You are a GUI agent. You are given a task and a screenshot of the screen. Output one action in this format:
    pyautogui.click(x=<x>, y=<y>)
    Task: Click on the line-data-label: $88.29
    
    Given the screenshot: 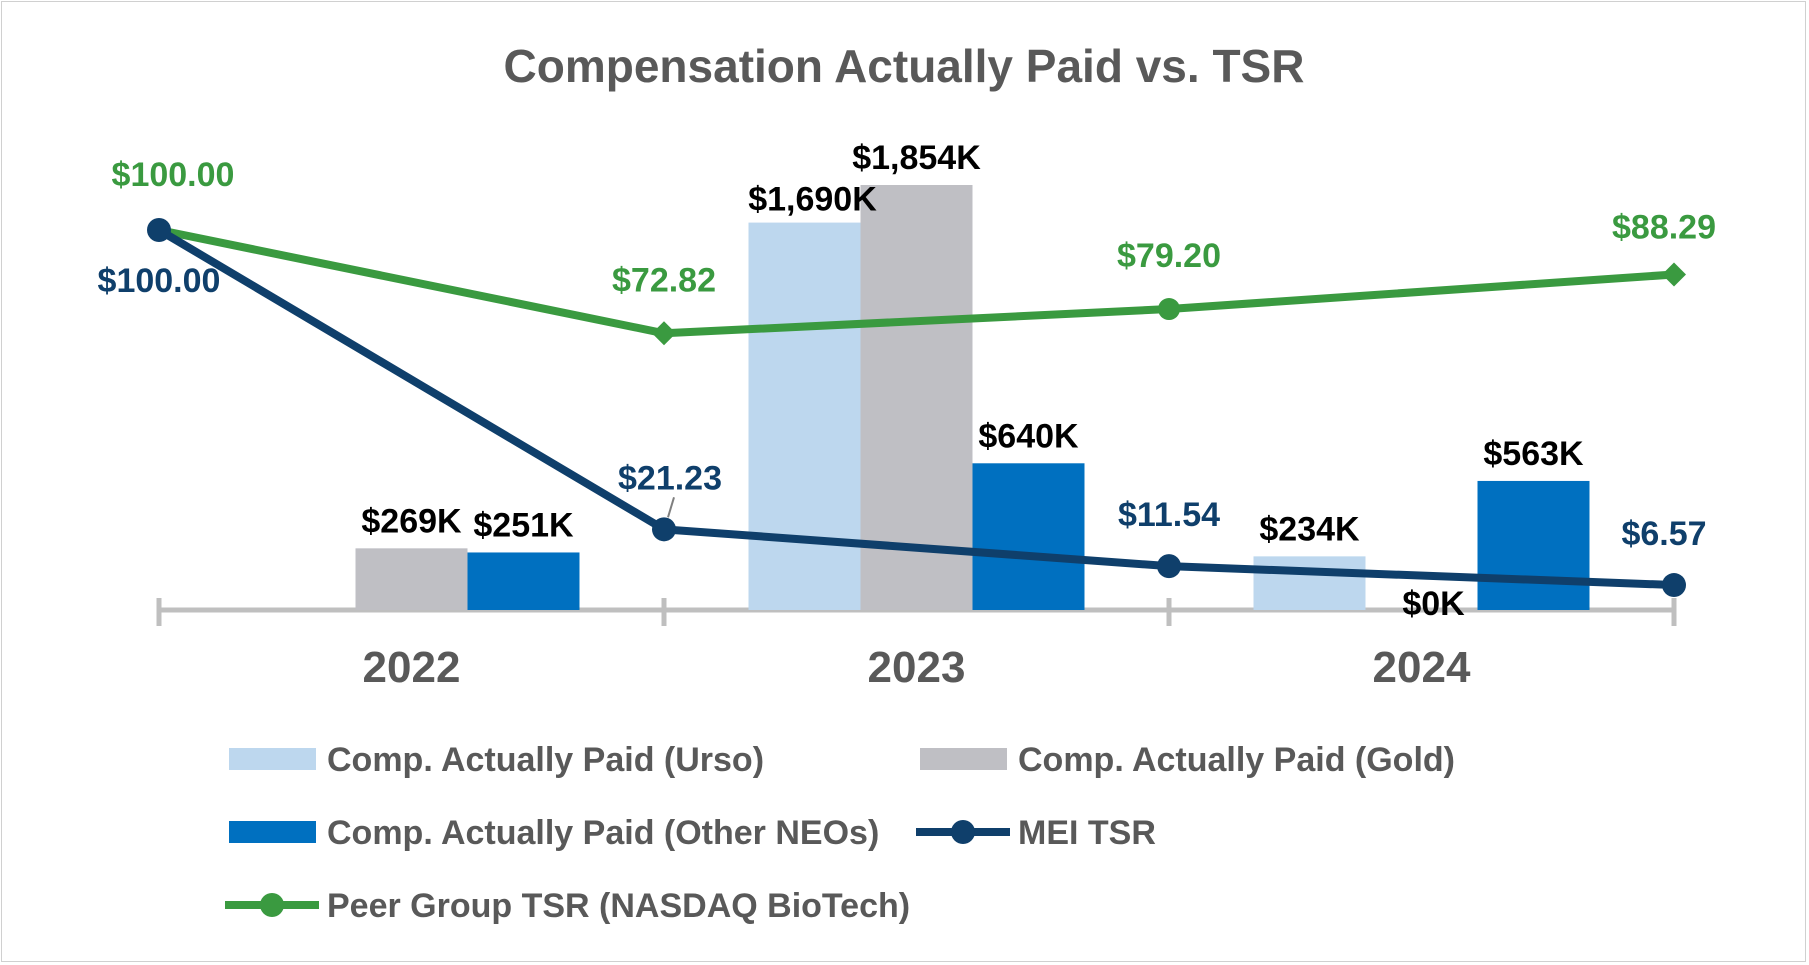 What is the action you would take?
    pyautogui.click(x=1664, y=227)
    